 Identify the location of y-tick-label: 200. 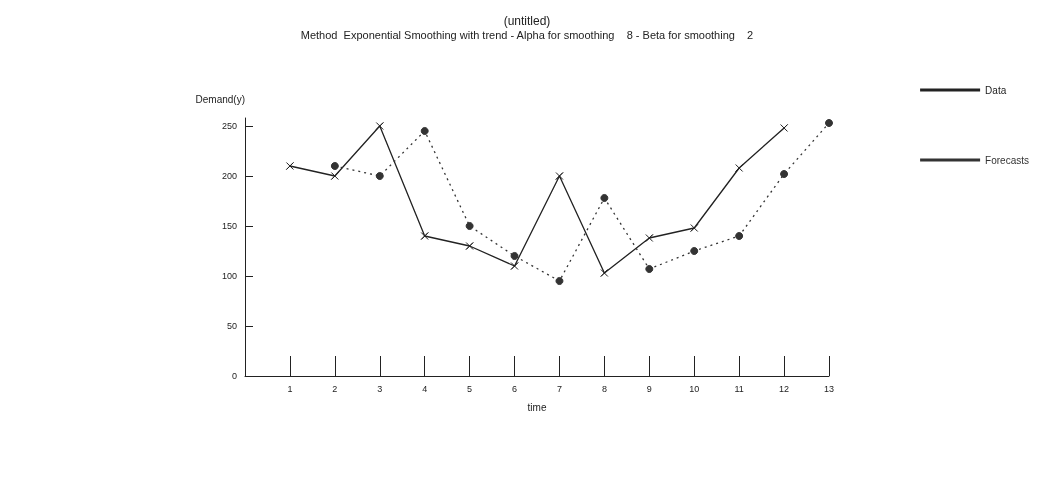
(229, 176).